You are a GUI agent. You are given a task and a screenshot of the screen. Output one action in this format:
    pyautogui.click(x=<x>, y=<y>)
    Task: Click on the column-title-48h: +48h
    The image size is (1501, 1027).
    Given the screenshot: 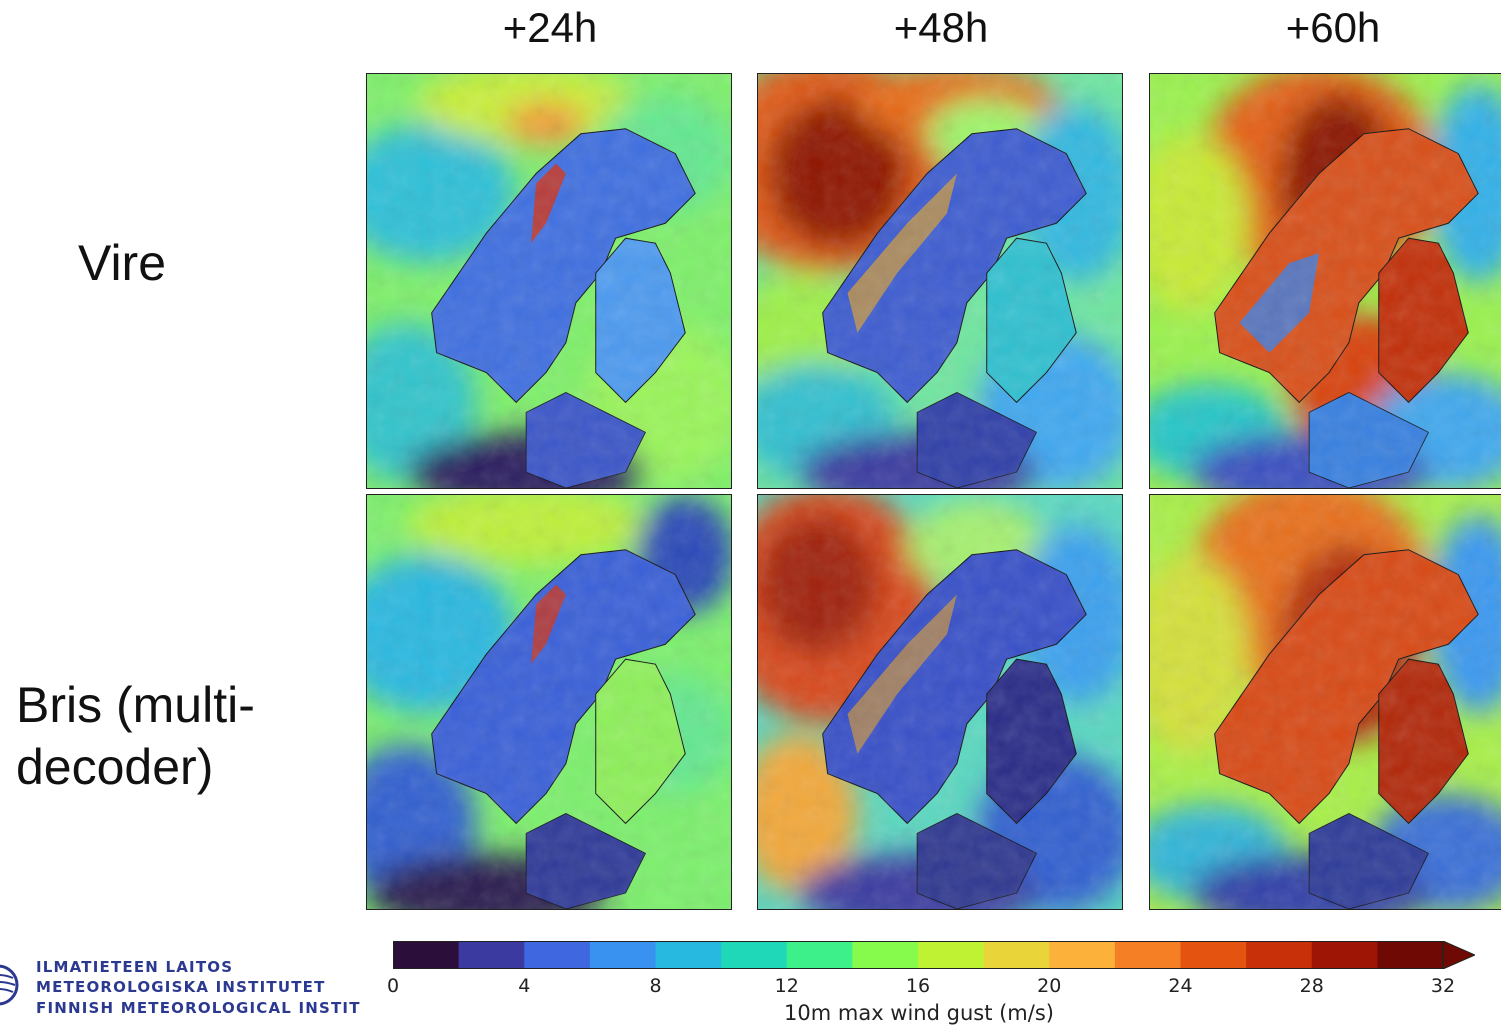 What is the action you would take?
    pyautogui.click(x=941, y=27)
    